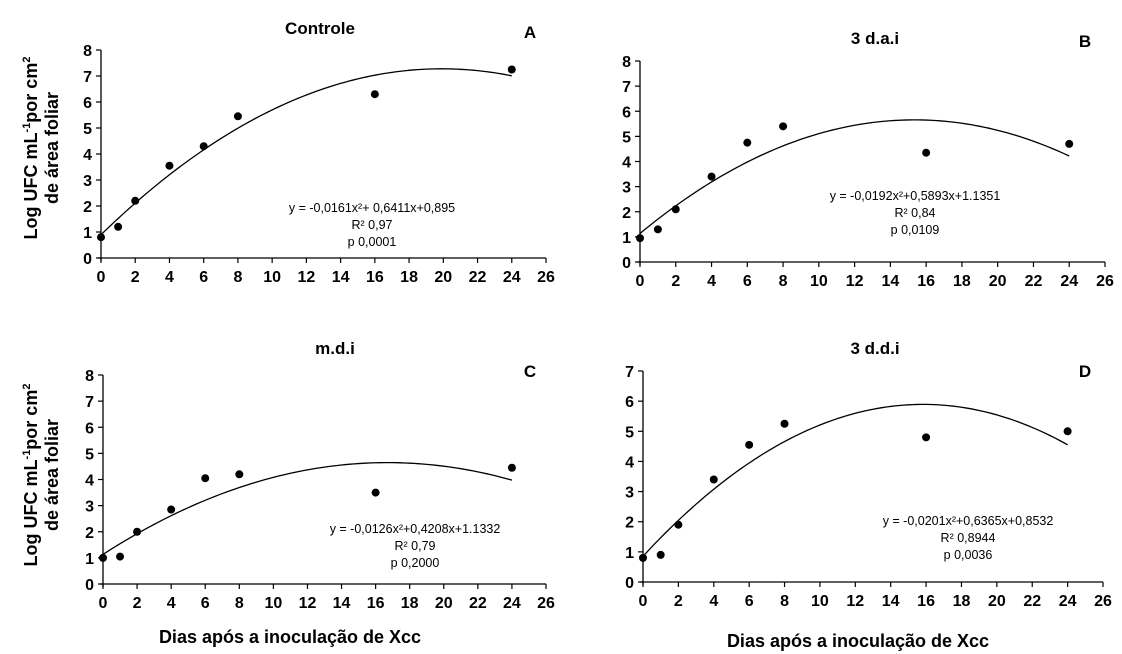 Image resolution: width=1122 pixels, height=654 pixels. Describe the element at coordinates (31, 475) in the screenshot. I see `y-axis-label-bottom: Log UFC mL-1por cm2` at that location.